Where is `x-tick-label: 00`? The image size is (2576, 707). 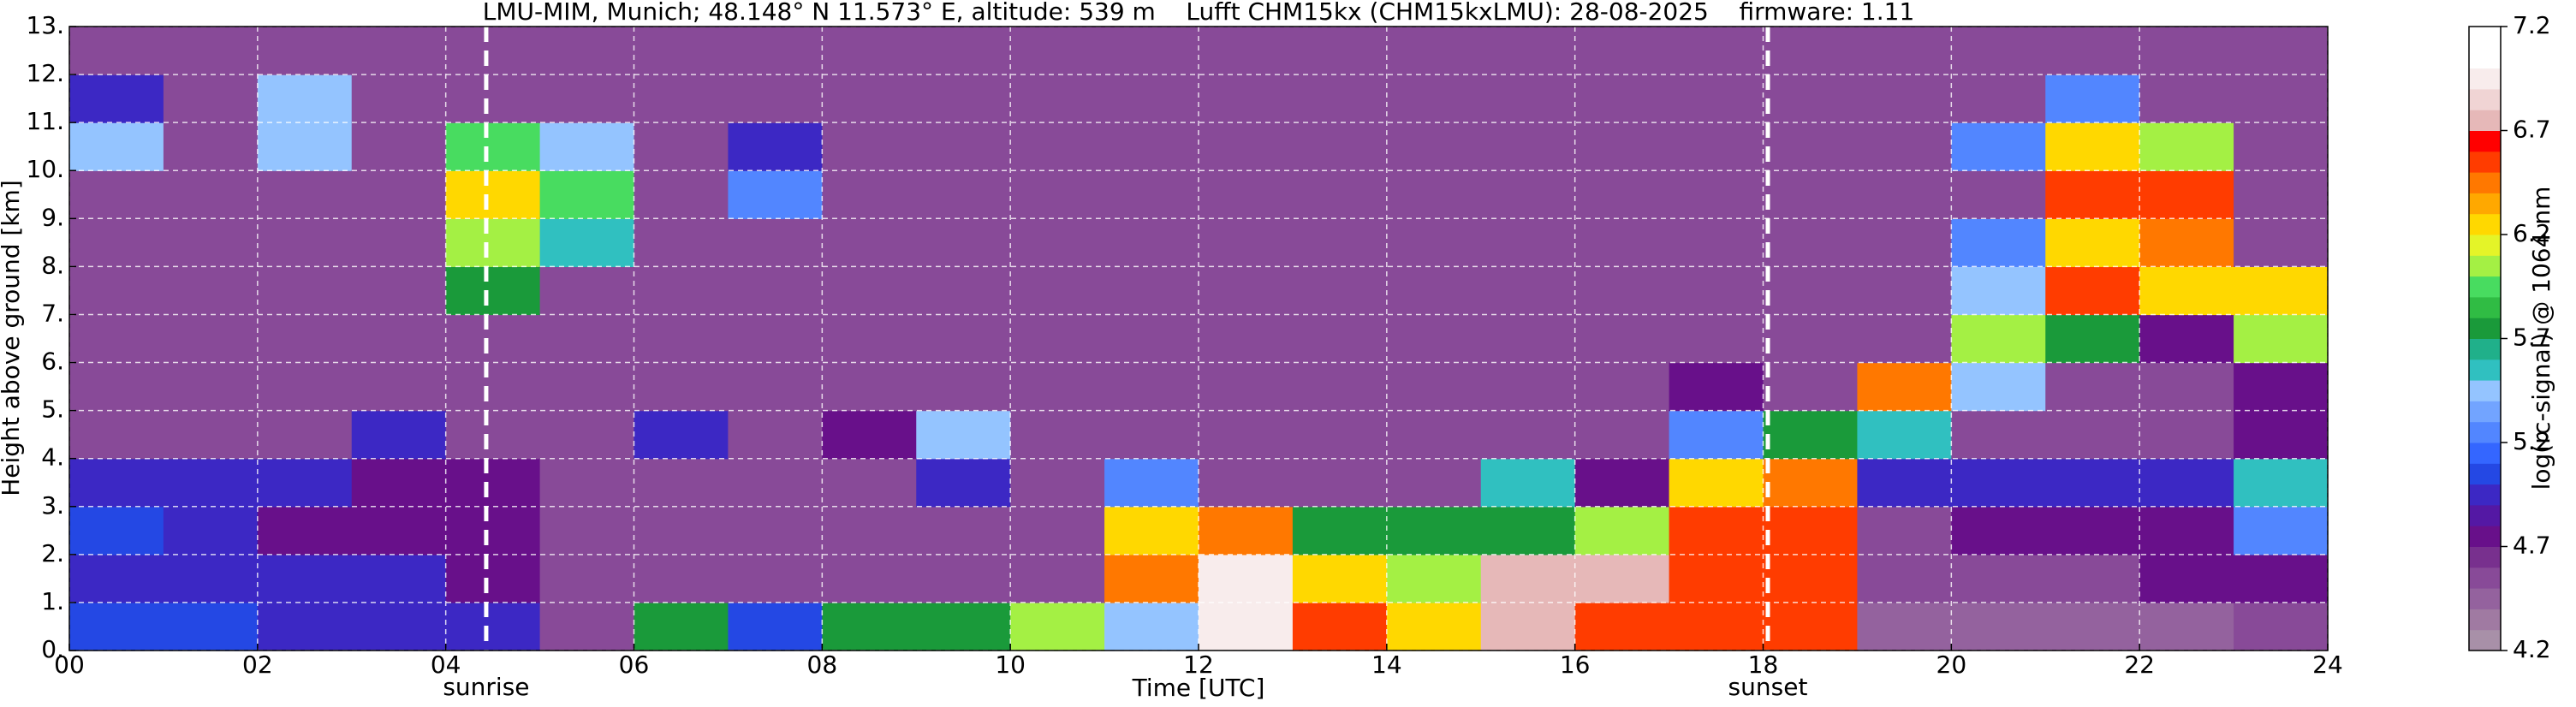
x-tick-label: 00 is located at coordinates (70, 665).